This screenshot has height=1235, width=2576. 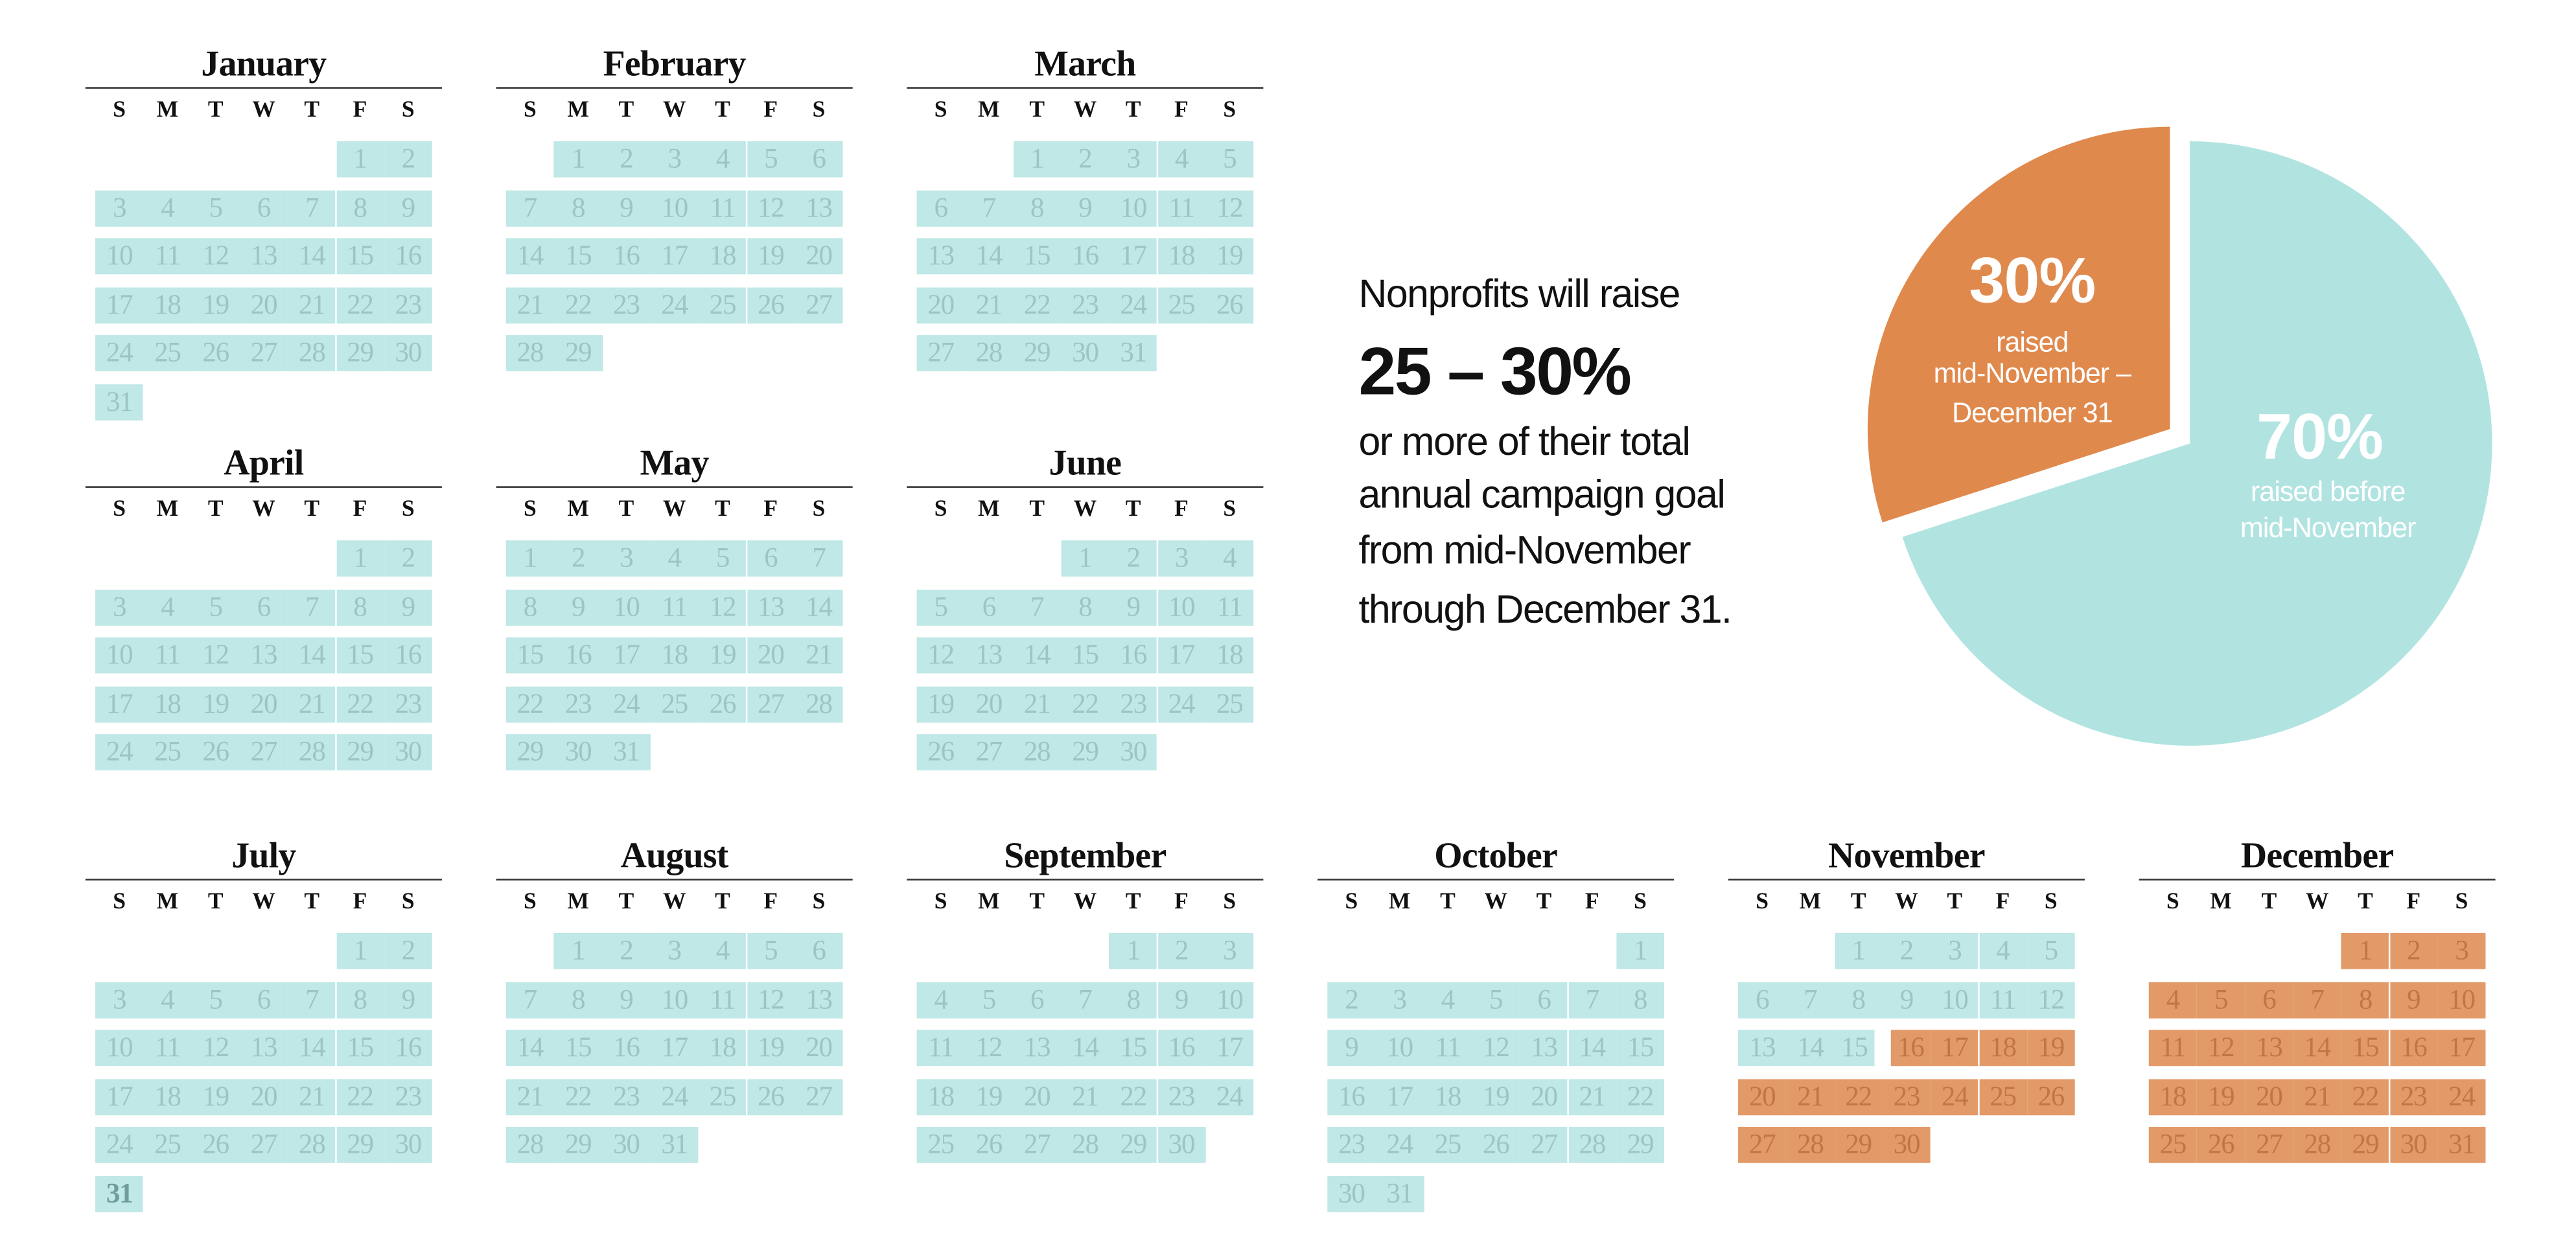 I want to click on day-cell-year-end: 1, so click(x=2365, y=950).